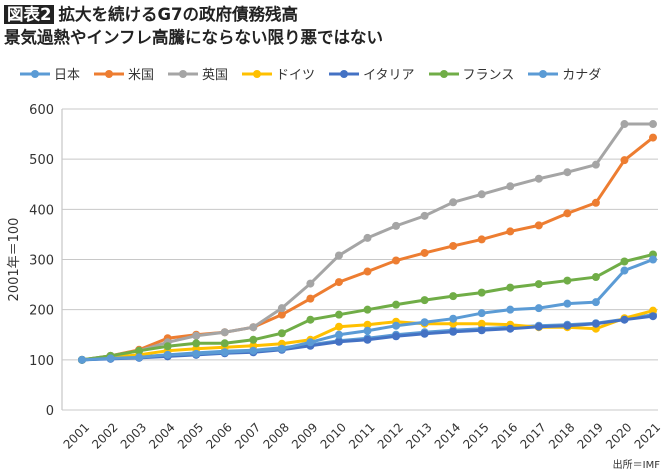 Image resolution: width=670 pixels, height=473 pixels. I want to click on x-tick-label: 2001, so click(76, 435).